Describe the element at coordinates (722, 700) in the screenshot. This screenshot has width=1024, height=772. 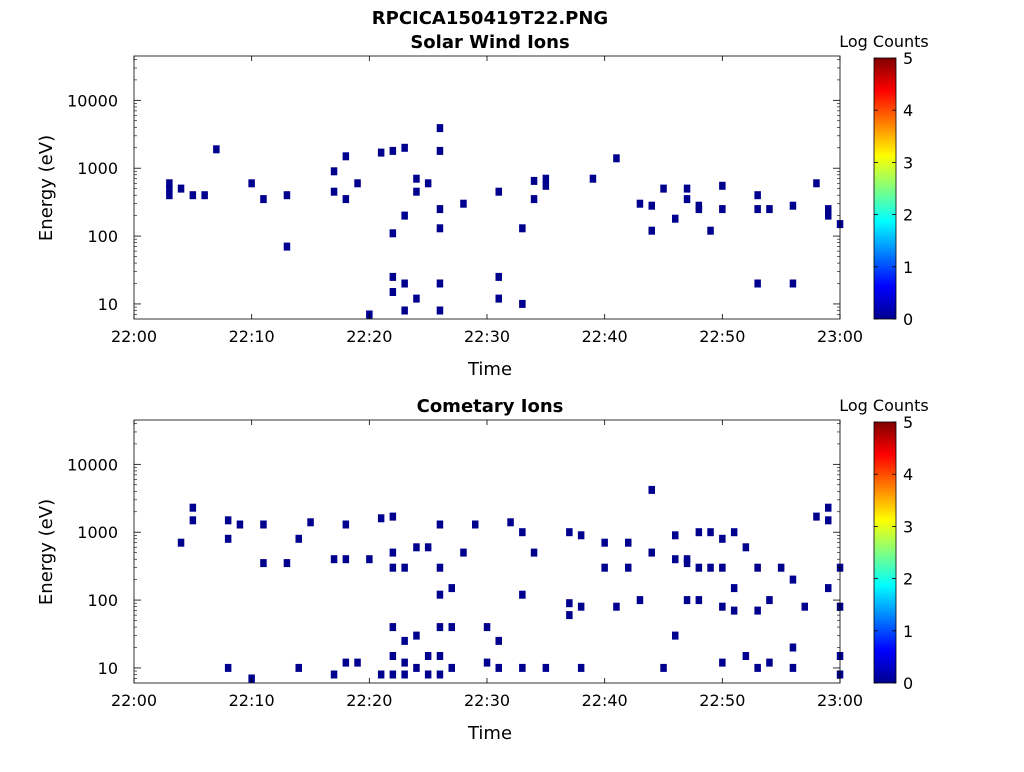
I see `x-tick-label: 22:50` at that location.